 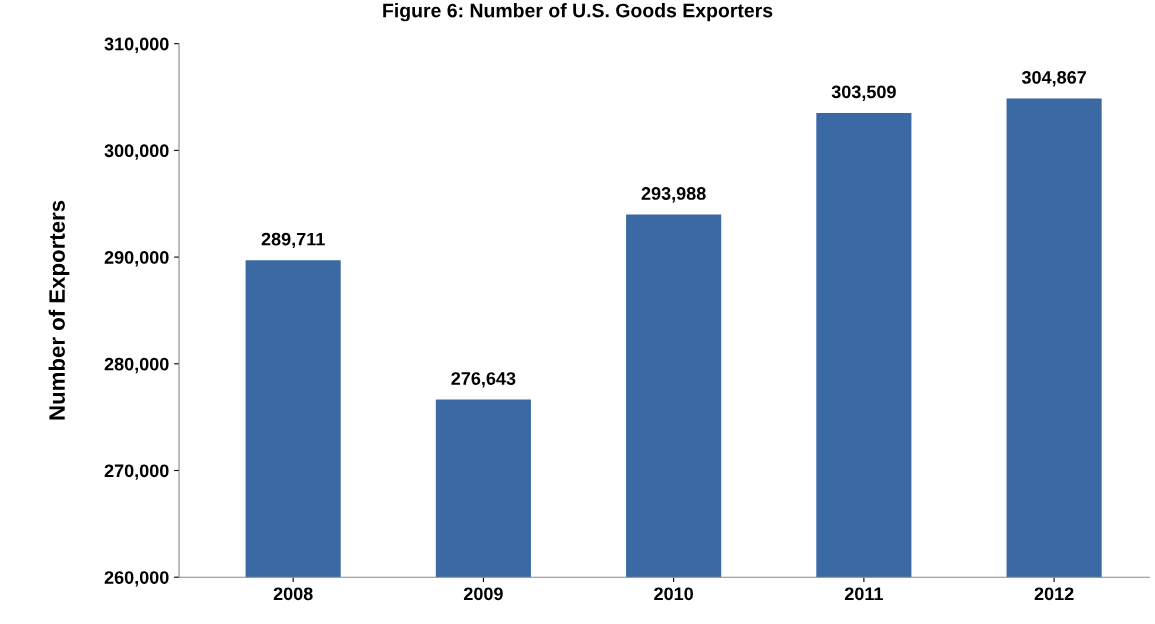 What do you see at coordinates (863, 594) in the screenshot?
I see `x-tick-label: 2011` at bounding box center [863, 594].